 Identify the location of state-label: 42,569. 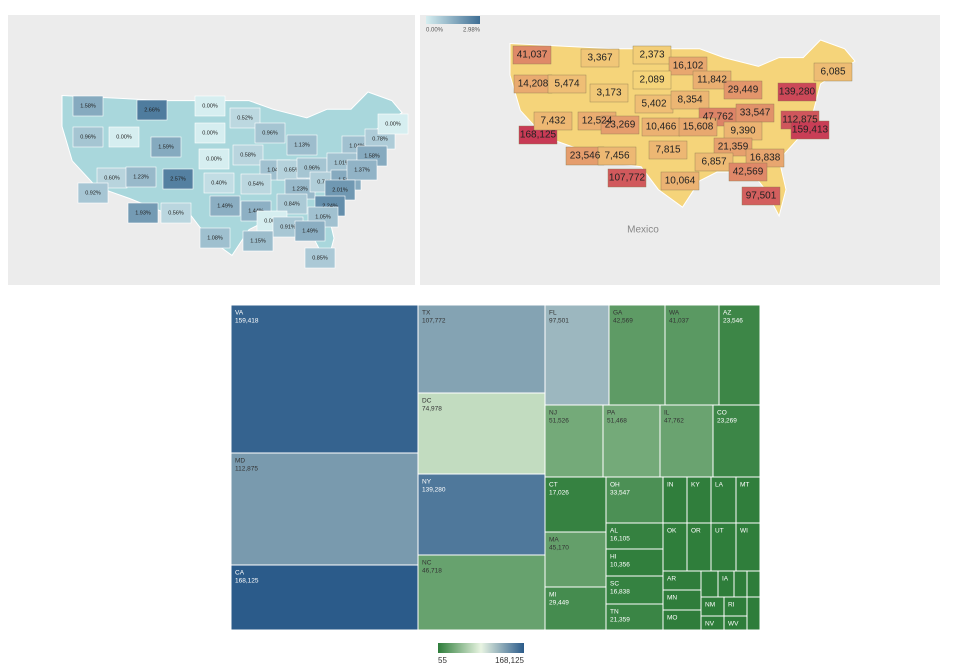
(748, 172).